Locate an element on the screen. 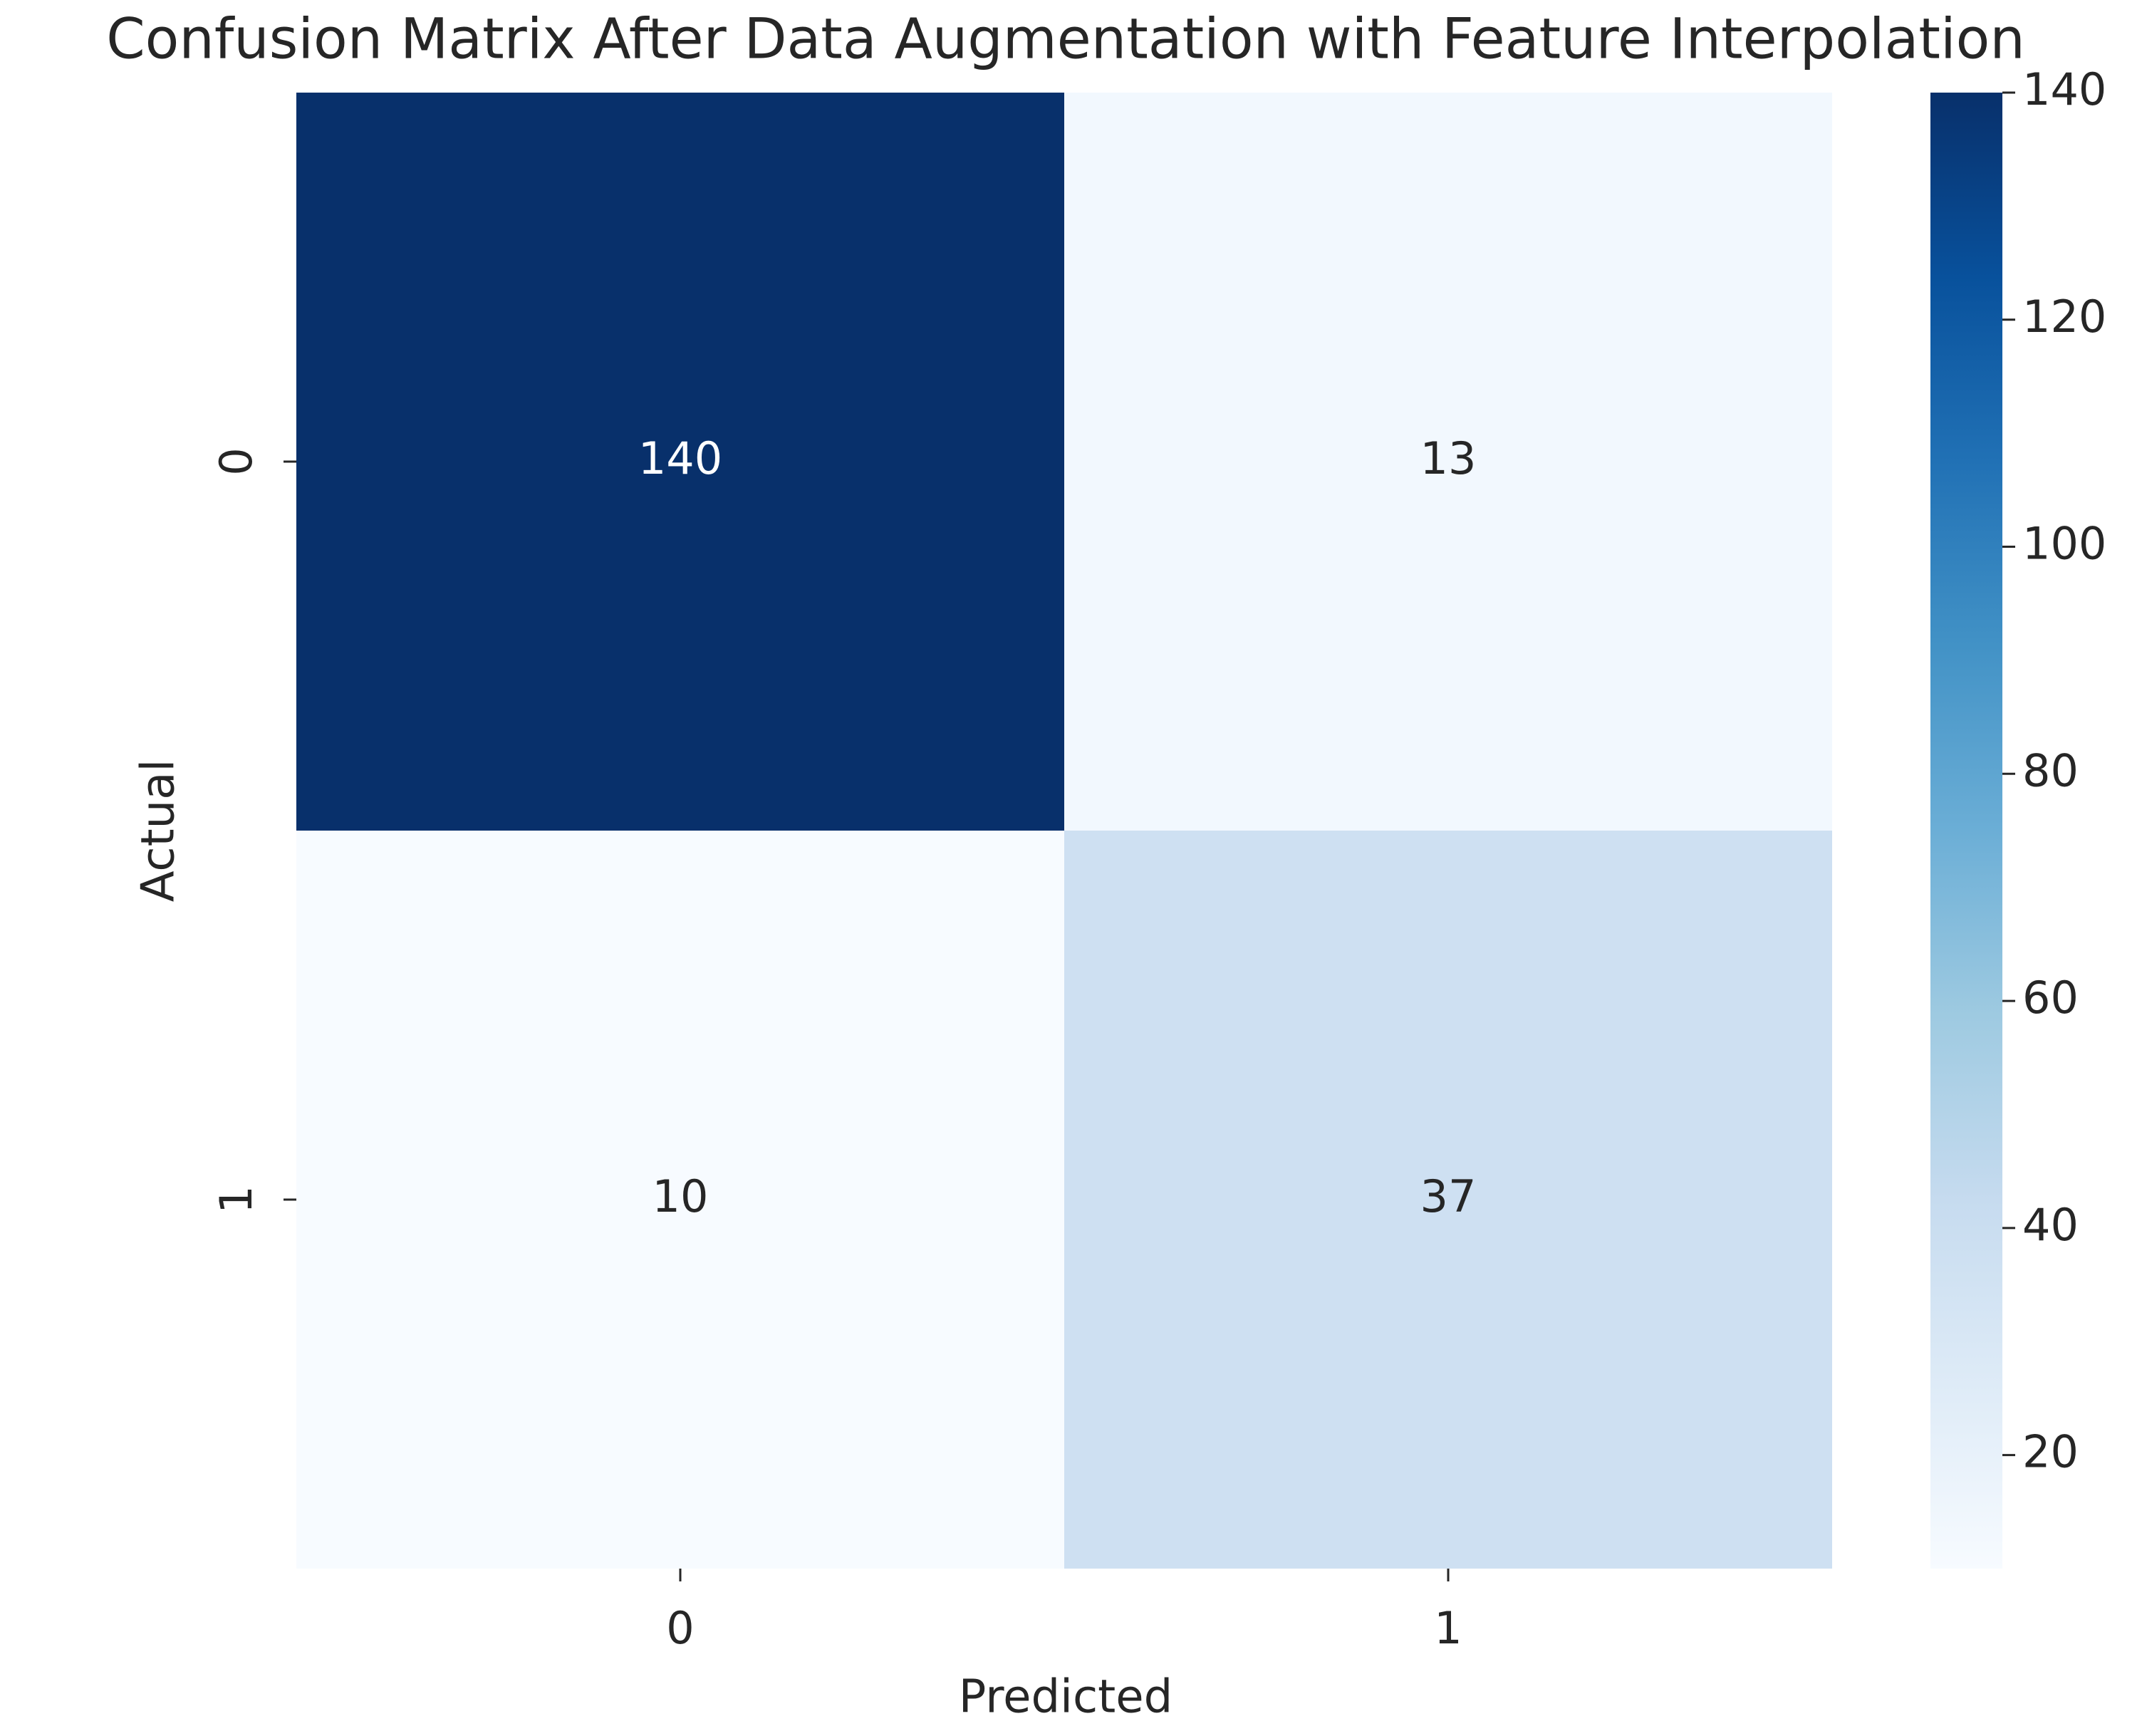 Image resolution: width=2142 pixels, height=1736 pixels. x-tick-label: 0 is located at coordinates (680, 1628).